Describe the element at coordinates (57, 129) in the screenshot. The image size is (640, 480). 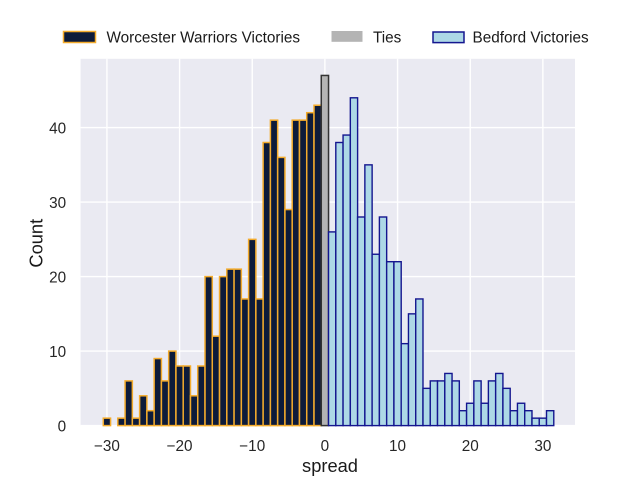
I see `svg-text: 40` at that location.